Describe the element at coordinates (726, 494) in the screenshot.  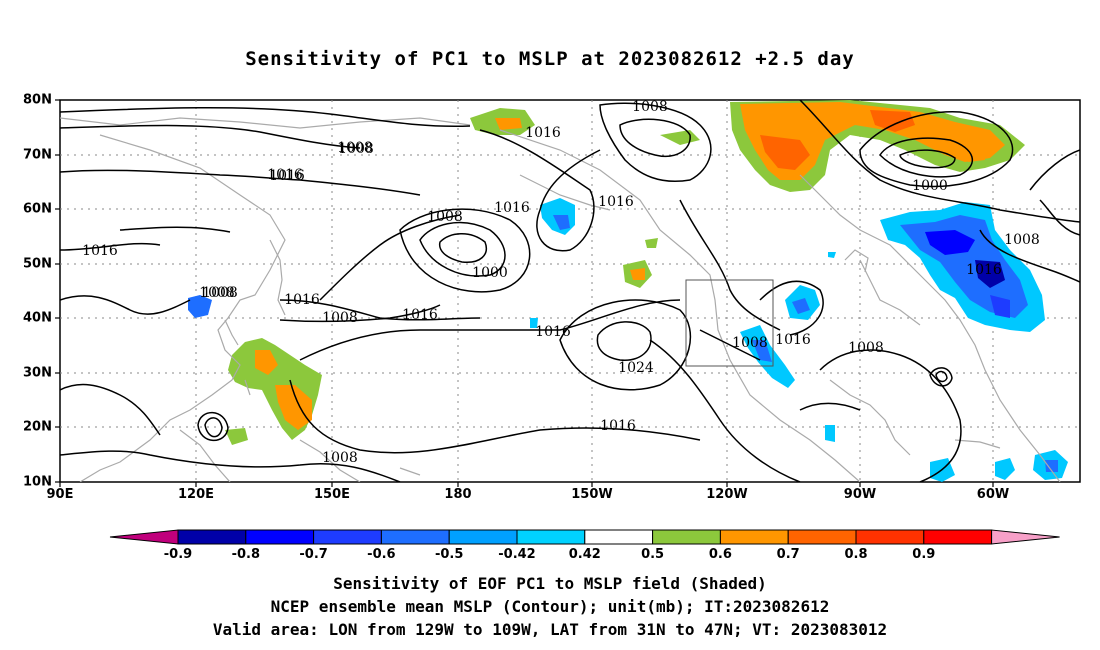
I see `lon-label: 120W` at that location.